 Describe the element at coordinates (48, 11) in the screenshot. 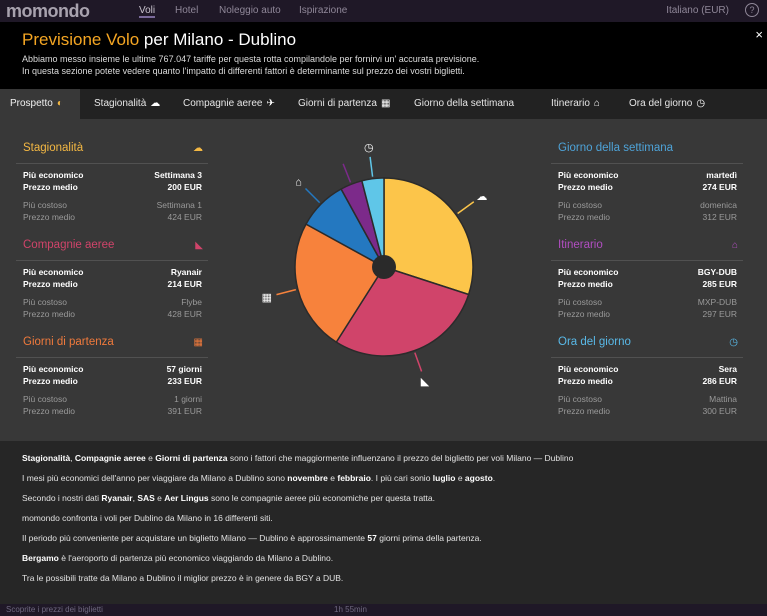

I see `momondo-logo: momondo` at that location.